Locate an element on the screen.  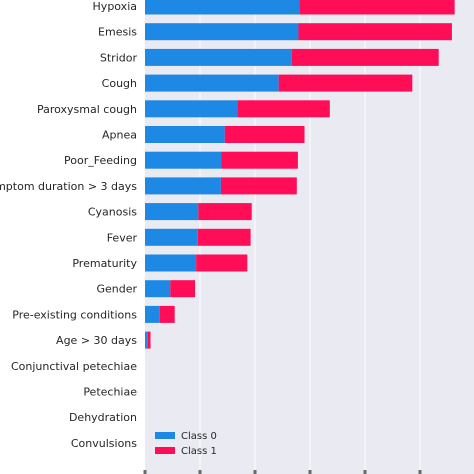
x-tick-marks is located at coordinates (282, 472).